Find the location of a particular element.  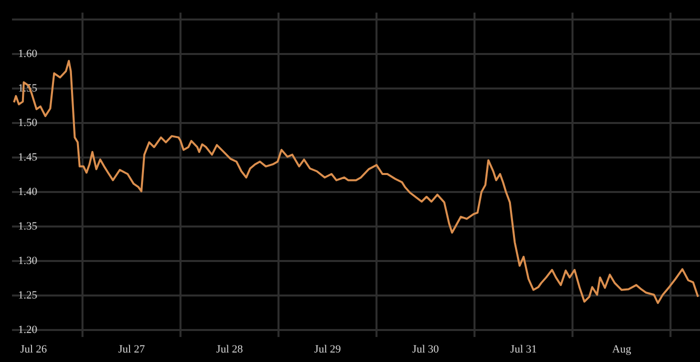

x-tick-label: Jul 29 is located at coordinates (328, 349).